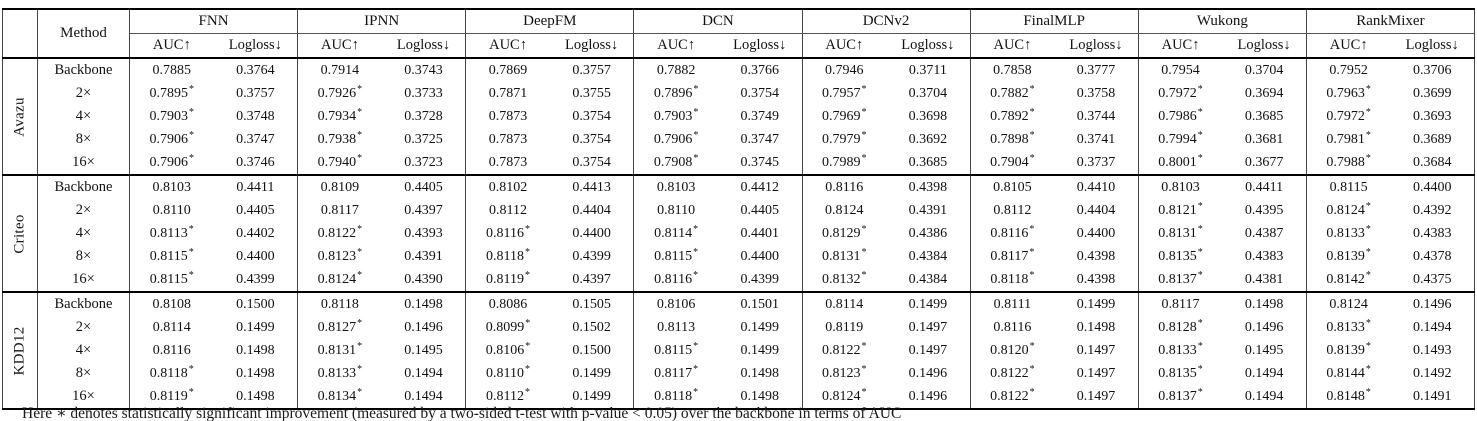  I want to click on auc-value: 0.8128*, so click(1180, 326).